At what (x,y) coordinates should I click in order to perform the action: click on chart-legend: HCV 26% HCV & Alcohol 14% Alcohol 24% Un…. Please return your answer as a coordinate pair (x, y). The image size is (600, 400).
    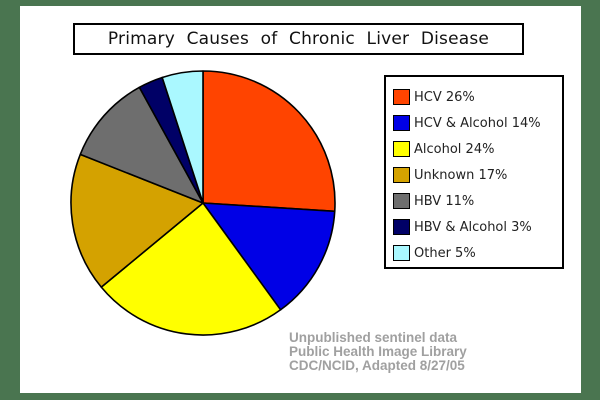
    Looking at the image, I should click on (474, 172).